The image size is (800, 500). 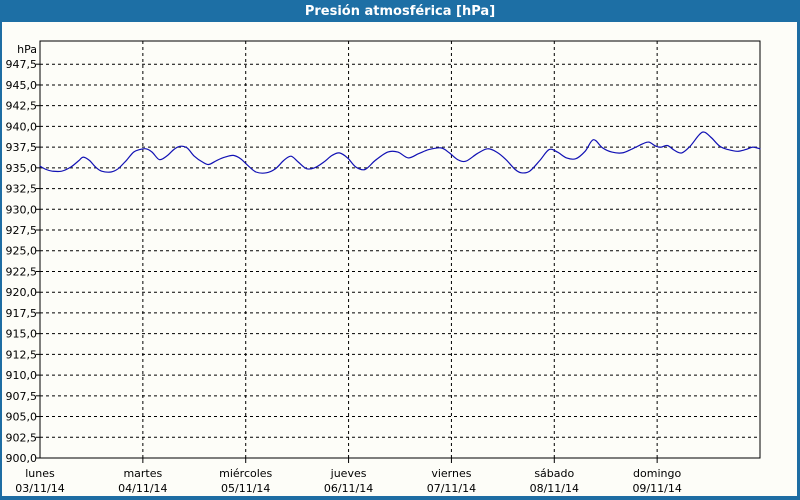 What do you see at coordinates (348, 488) in the screenshot?
I see `day-date-label: 06/11/14` at bounding box center [348, 488].